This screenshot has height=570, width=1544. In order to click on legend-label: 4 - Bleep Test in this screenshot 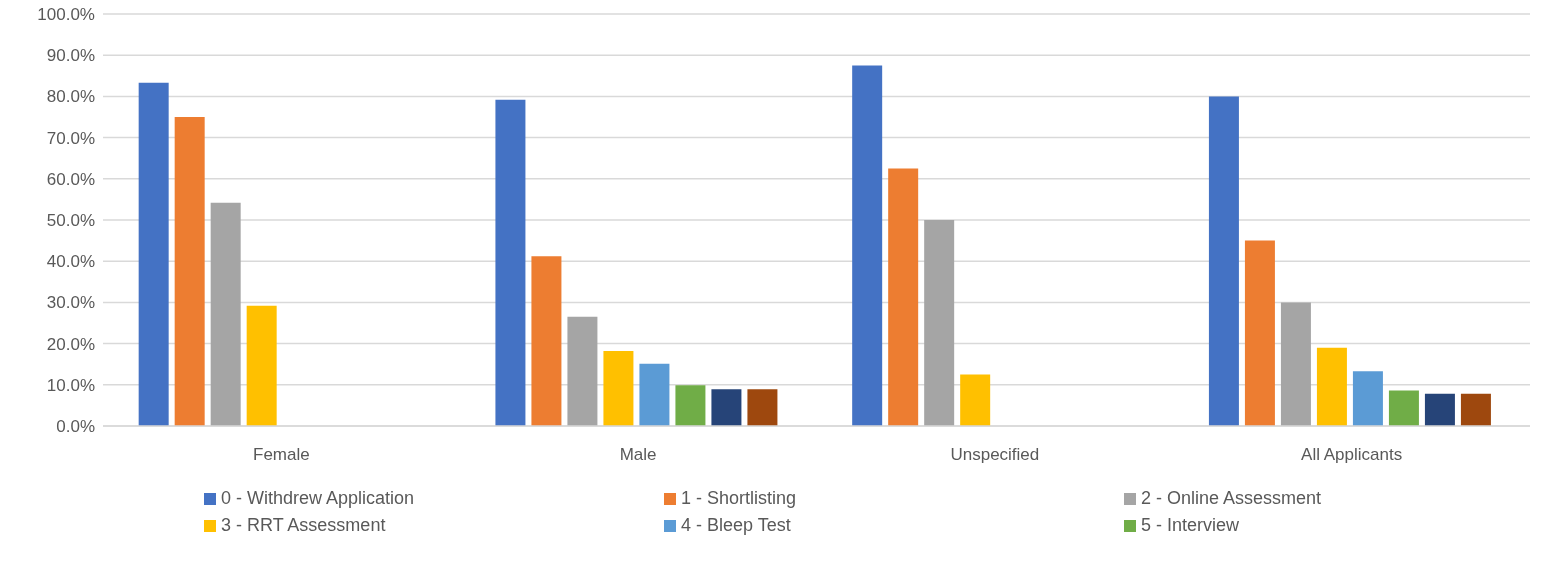, I will do `click(736, 525)`.